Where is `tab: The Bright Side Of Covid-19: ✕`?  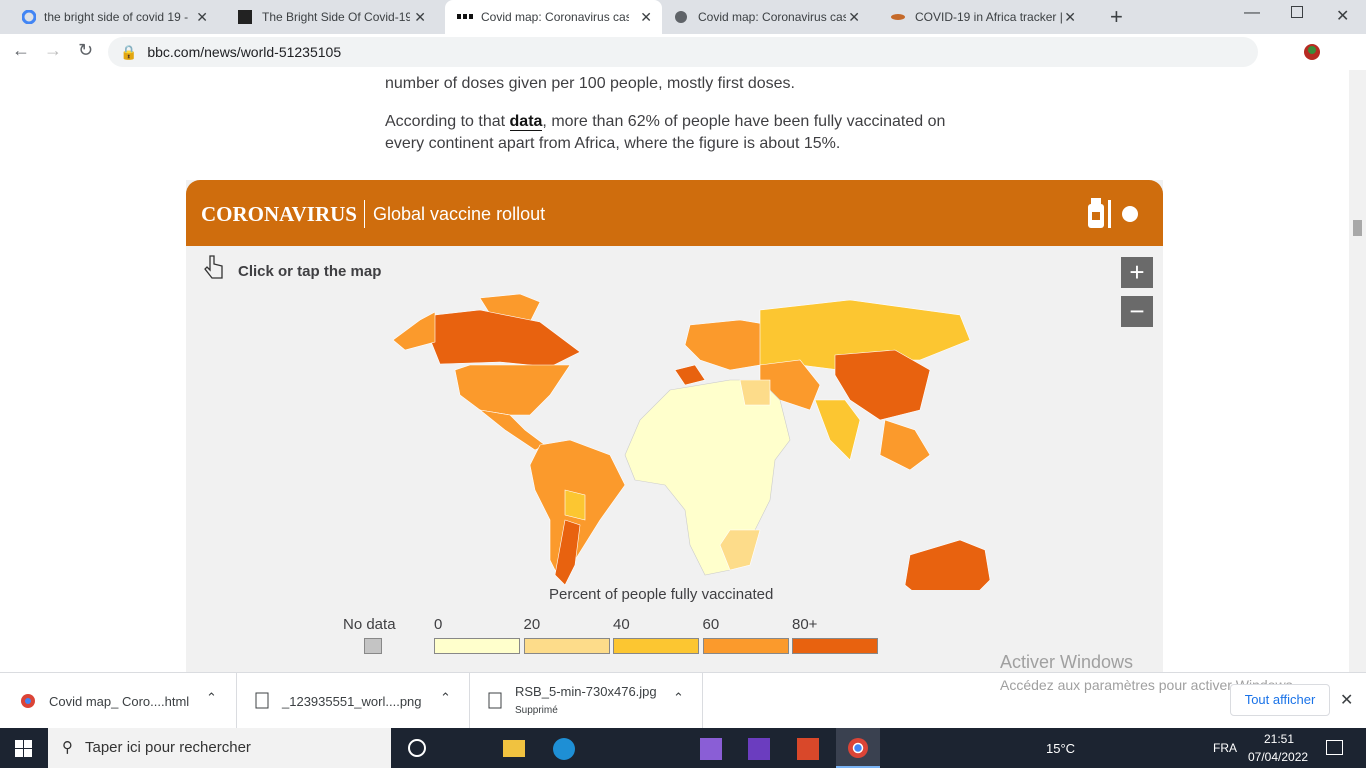 tab: The Bright Side Of Covid-19: ✕ is located at coordinates (326, 17).